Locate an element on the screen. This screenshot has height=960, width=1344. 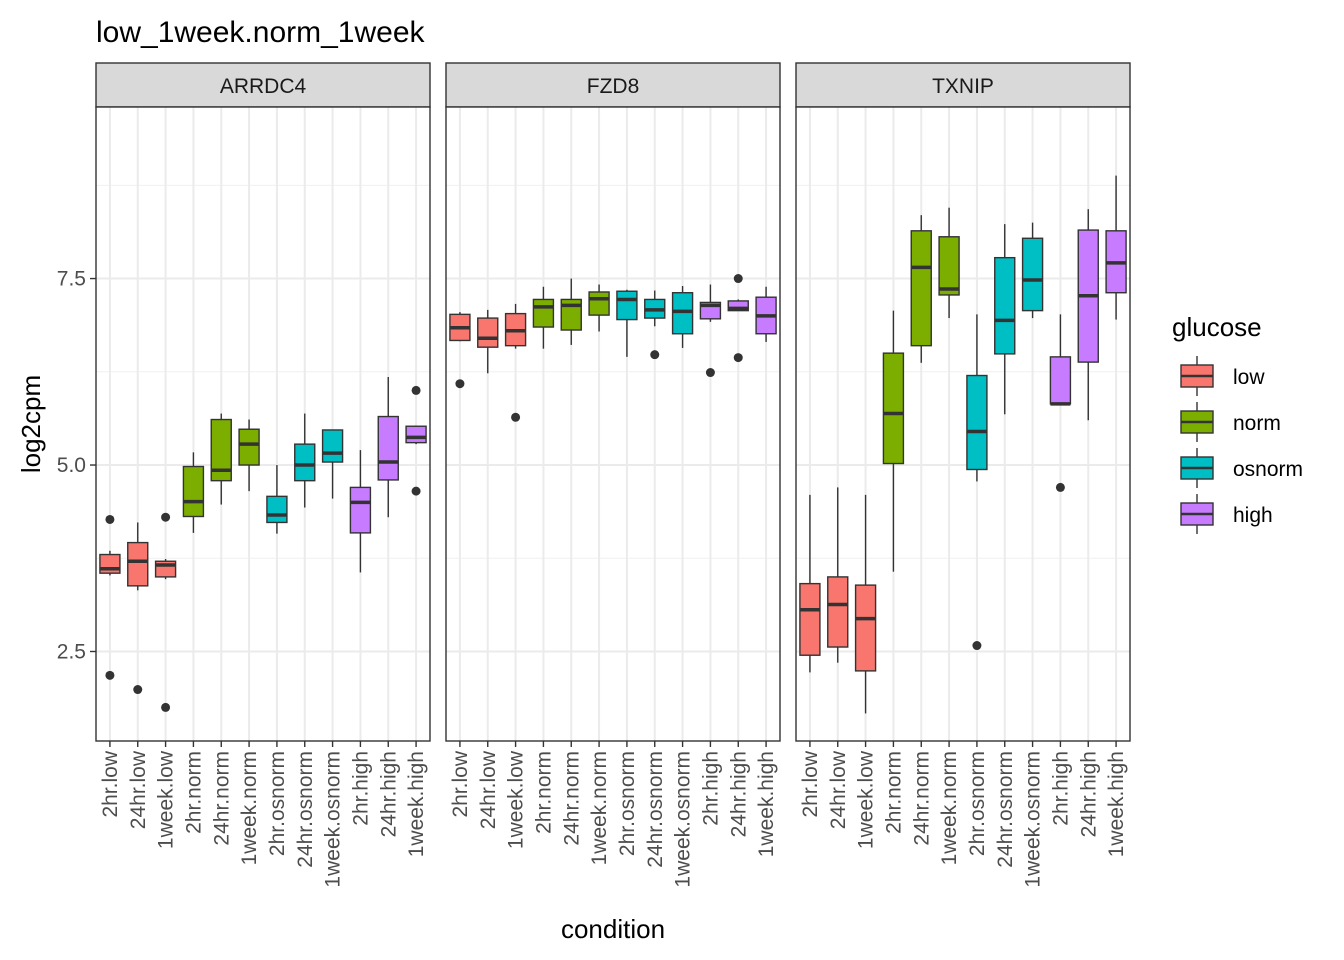
legend-item-osnorm: osnorm is located at coordinates (1237, 468).